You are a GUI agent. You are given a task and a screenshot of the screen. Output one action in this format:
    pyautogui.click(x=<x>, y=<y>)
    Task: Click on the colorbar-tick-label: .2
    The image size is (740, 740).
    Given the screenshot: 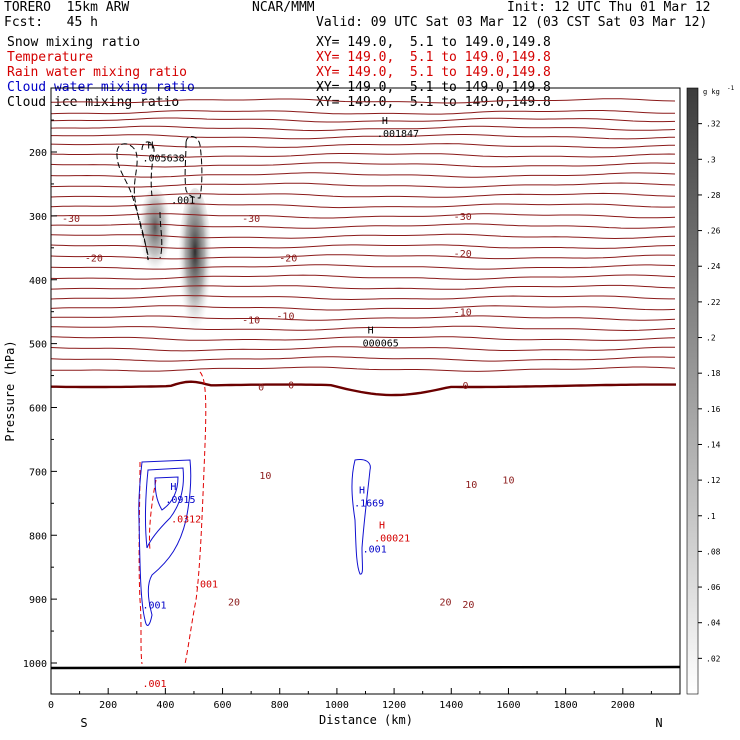 What is the action you would take?
    pyautogui.click(x=711, y=338)
    